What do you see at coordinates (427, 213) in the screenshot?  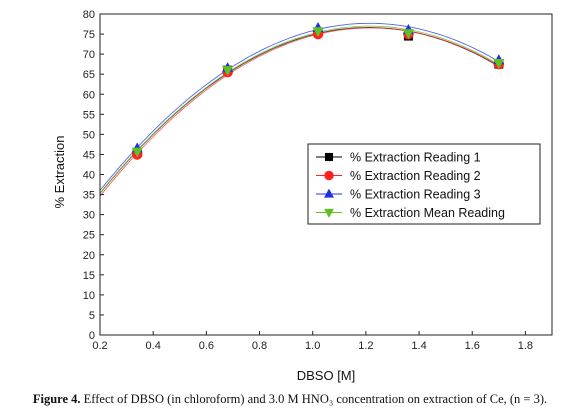 I see `legend-label: % Extraction Mean Reading` at bounding box center [427, 213].